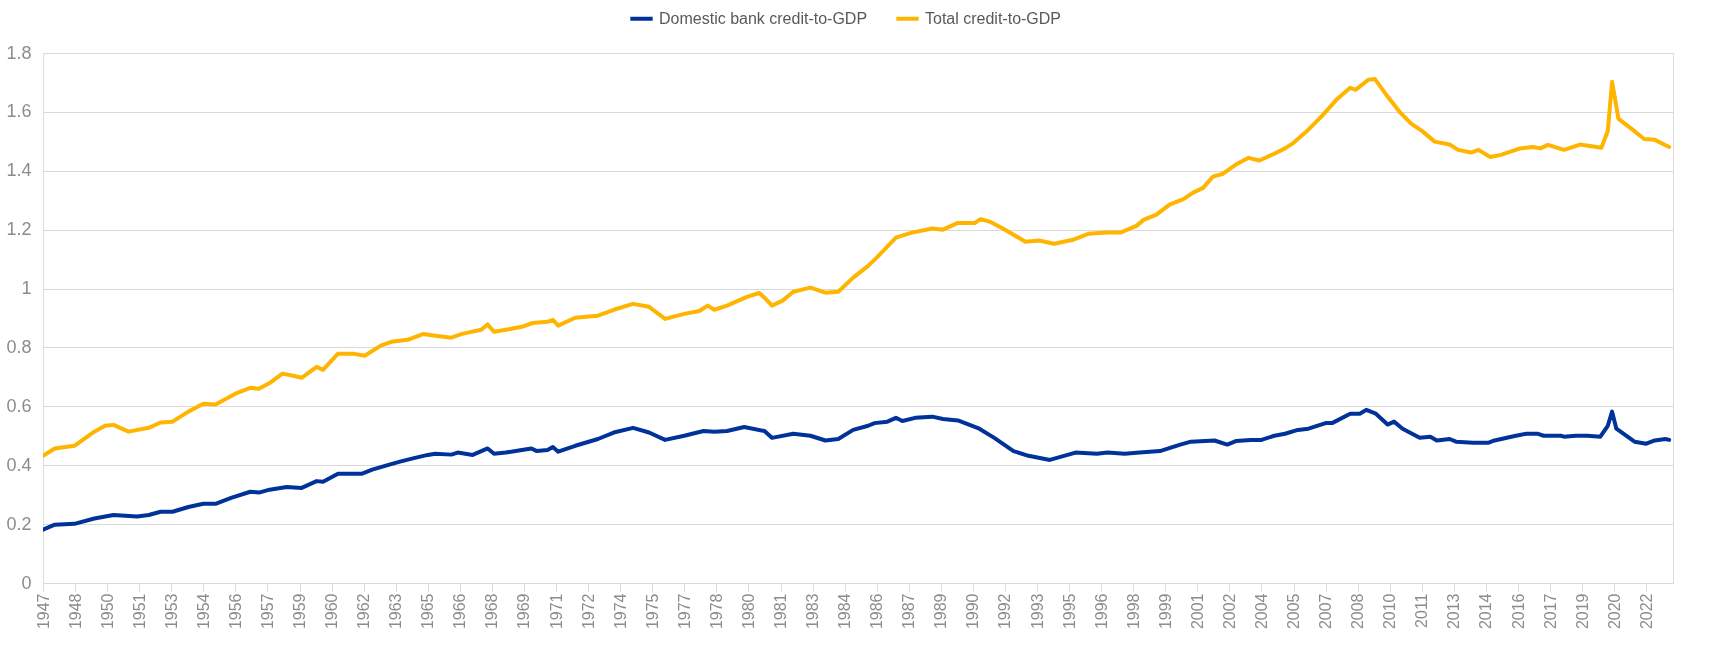 This screenshot has height=668, width=1723. Describe the element at coordinates (235, 611) in the screenshot. I see `x-tick-label: 1956` at that location.